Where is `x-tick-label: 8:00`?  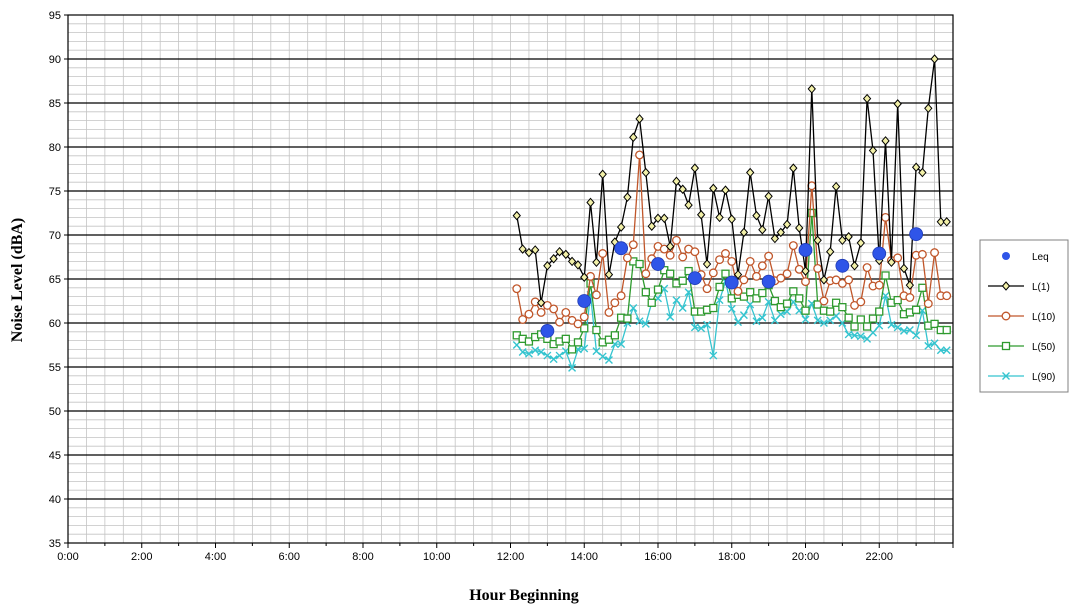
x-tick-label: 8:00 is located at coordinates (362, 557).